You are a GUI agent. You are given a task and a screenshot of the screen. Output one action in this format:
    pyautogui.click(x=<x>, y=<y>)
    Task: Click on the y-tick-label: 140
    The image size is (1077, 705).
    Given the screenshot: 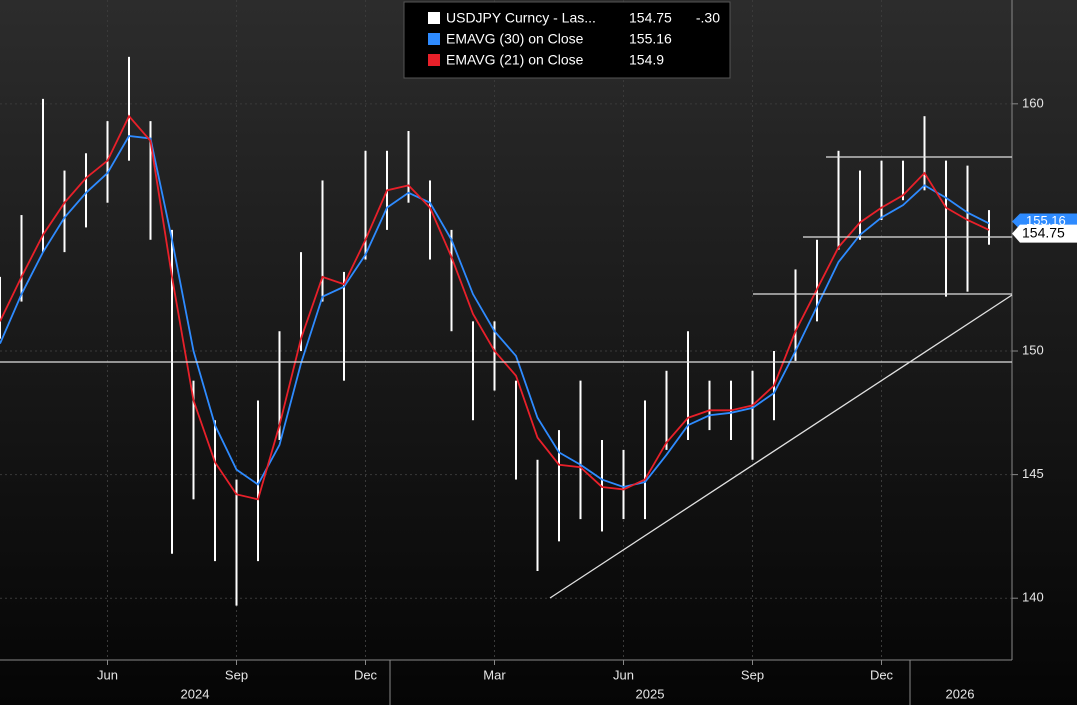 What is the action you would take?
    pyautogui.click(x=1033, y=597)
    